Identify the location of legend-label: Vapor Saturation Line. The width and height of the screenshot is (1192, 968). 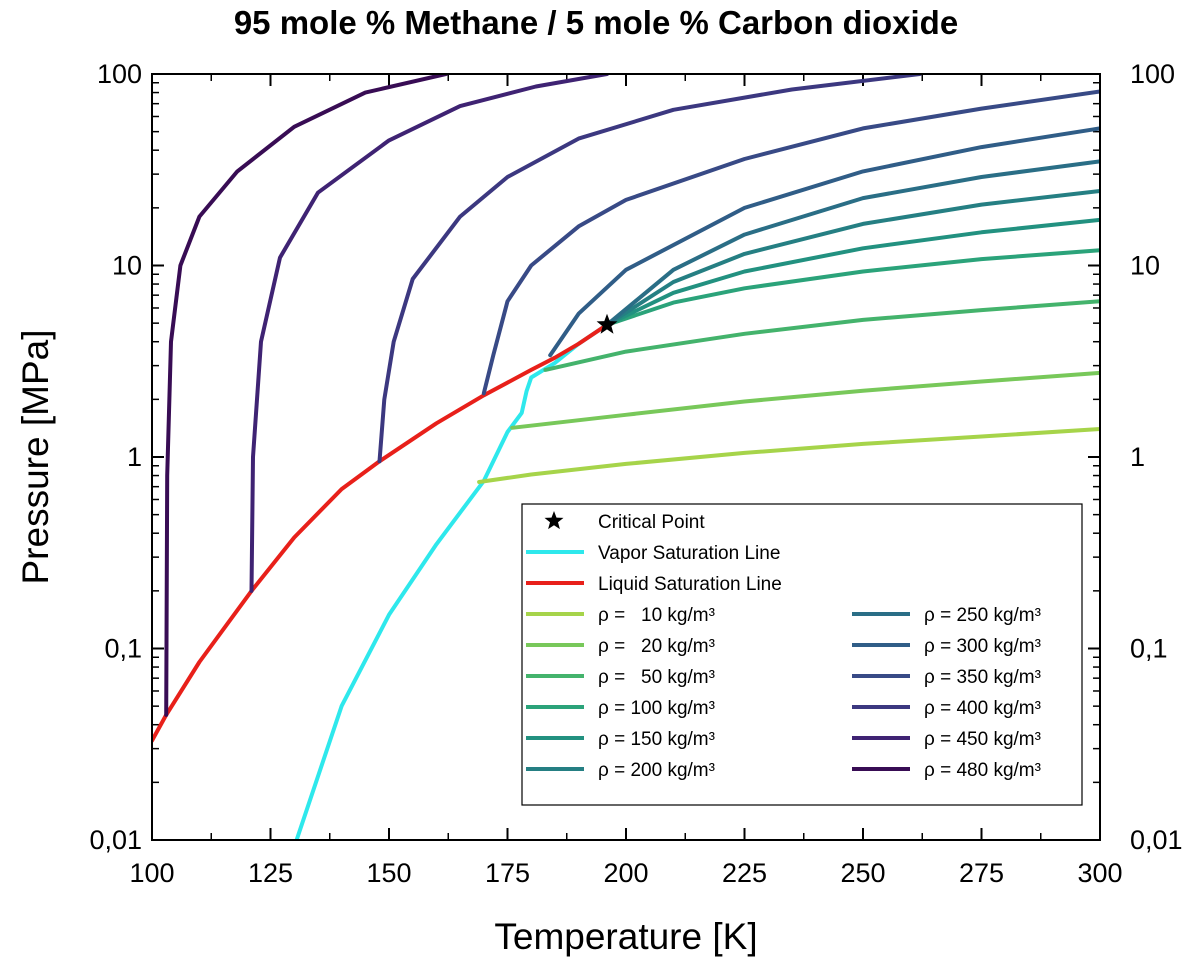
(689, 553).